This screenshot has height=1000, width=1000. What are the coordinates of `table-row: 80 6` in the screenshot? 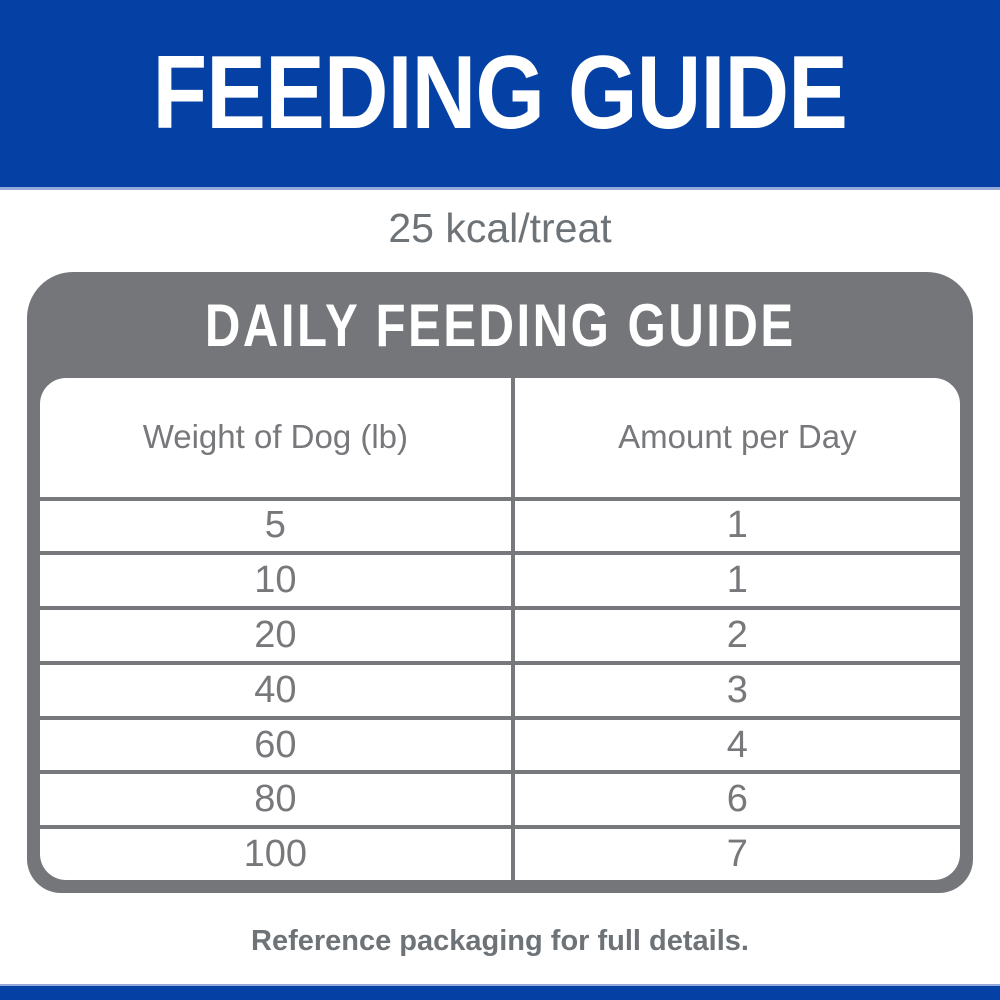 It's located at (500, 798).